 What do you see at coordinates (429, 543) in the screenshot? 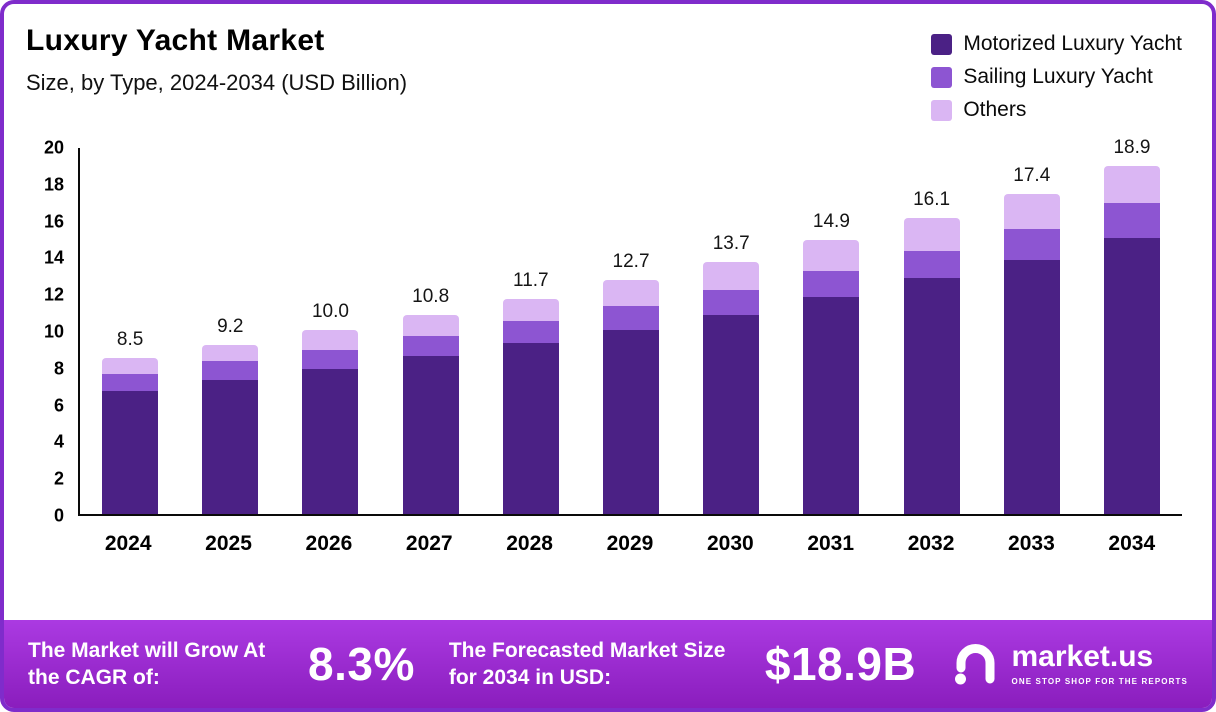
I see `x-tick-label: 2027` at bounding box center [429, 543].